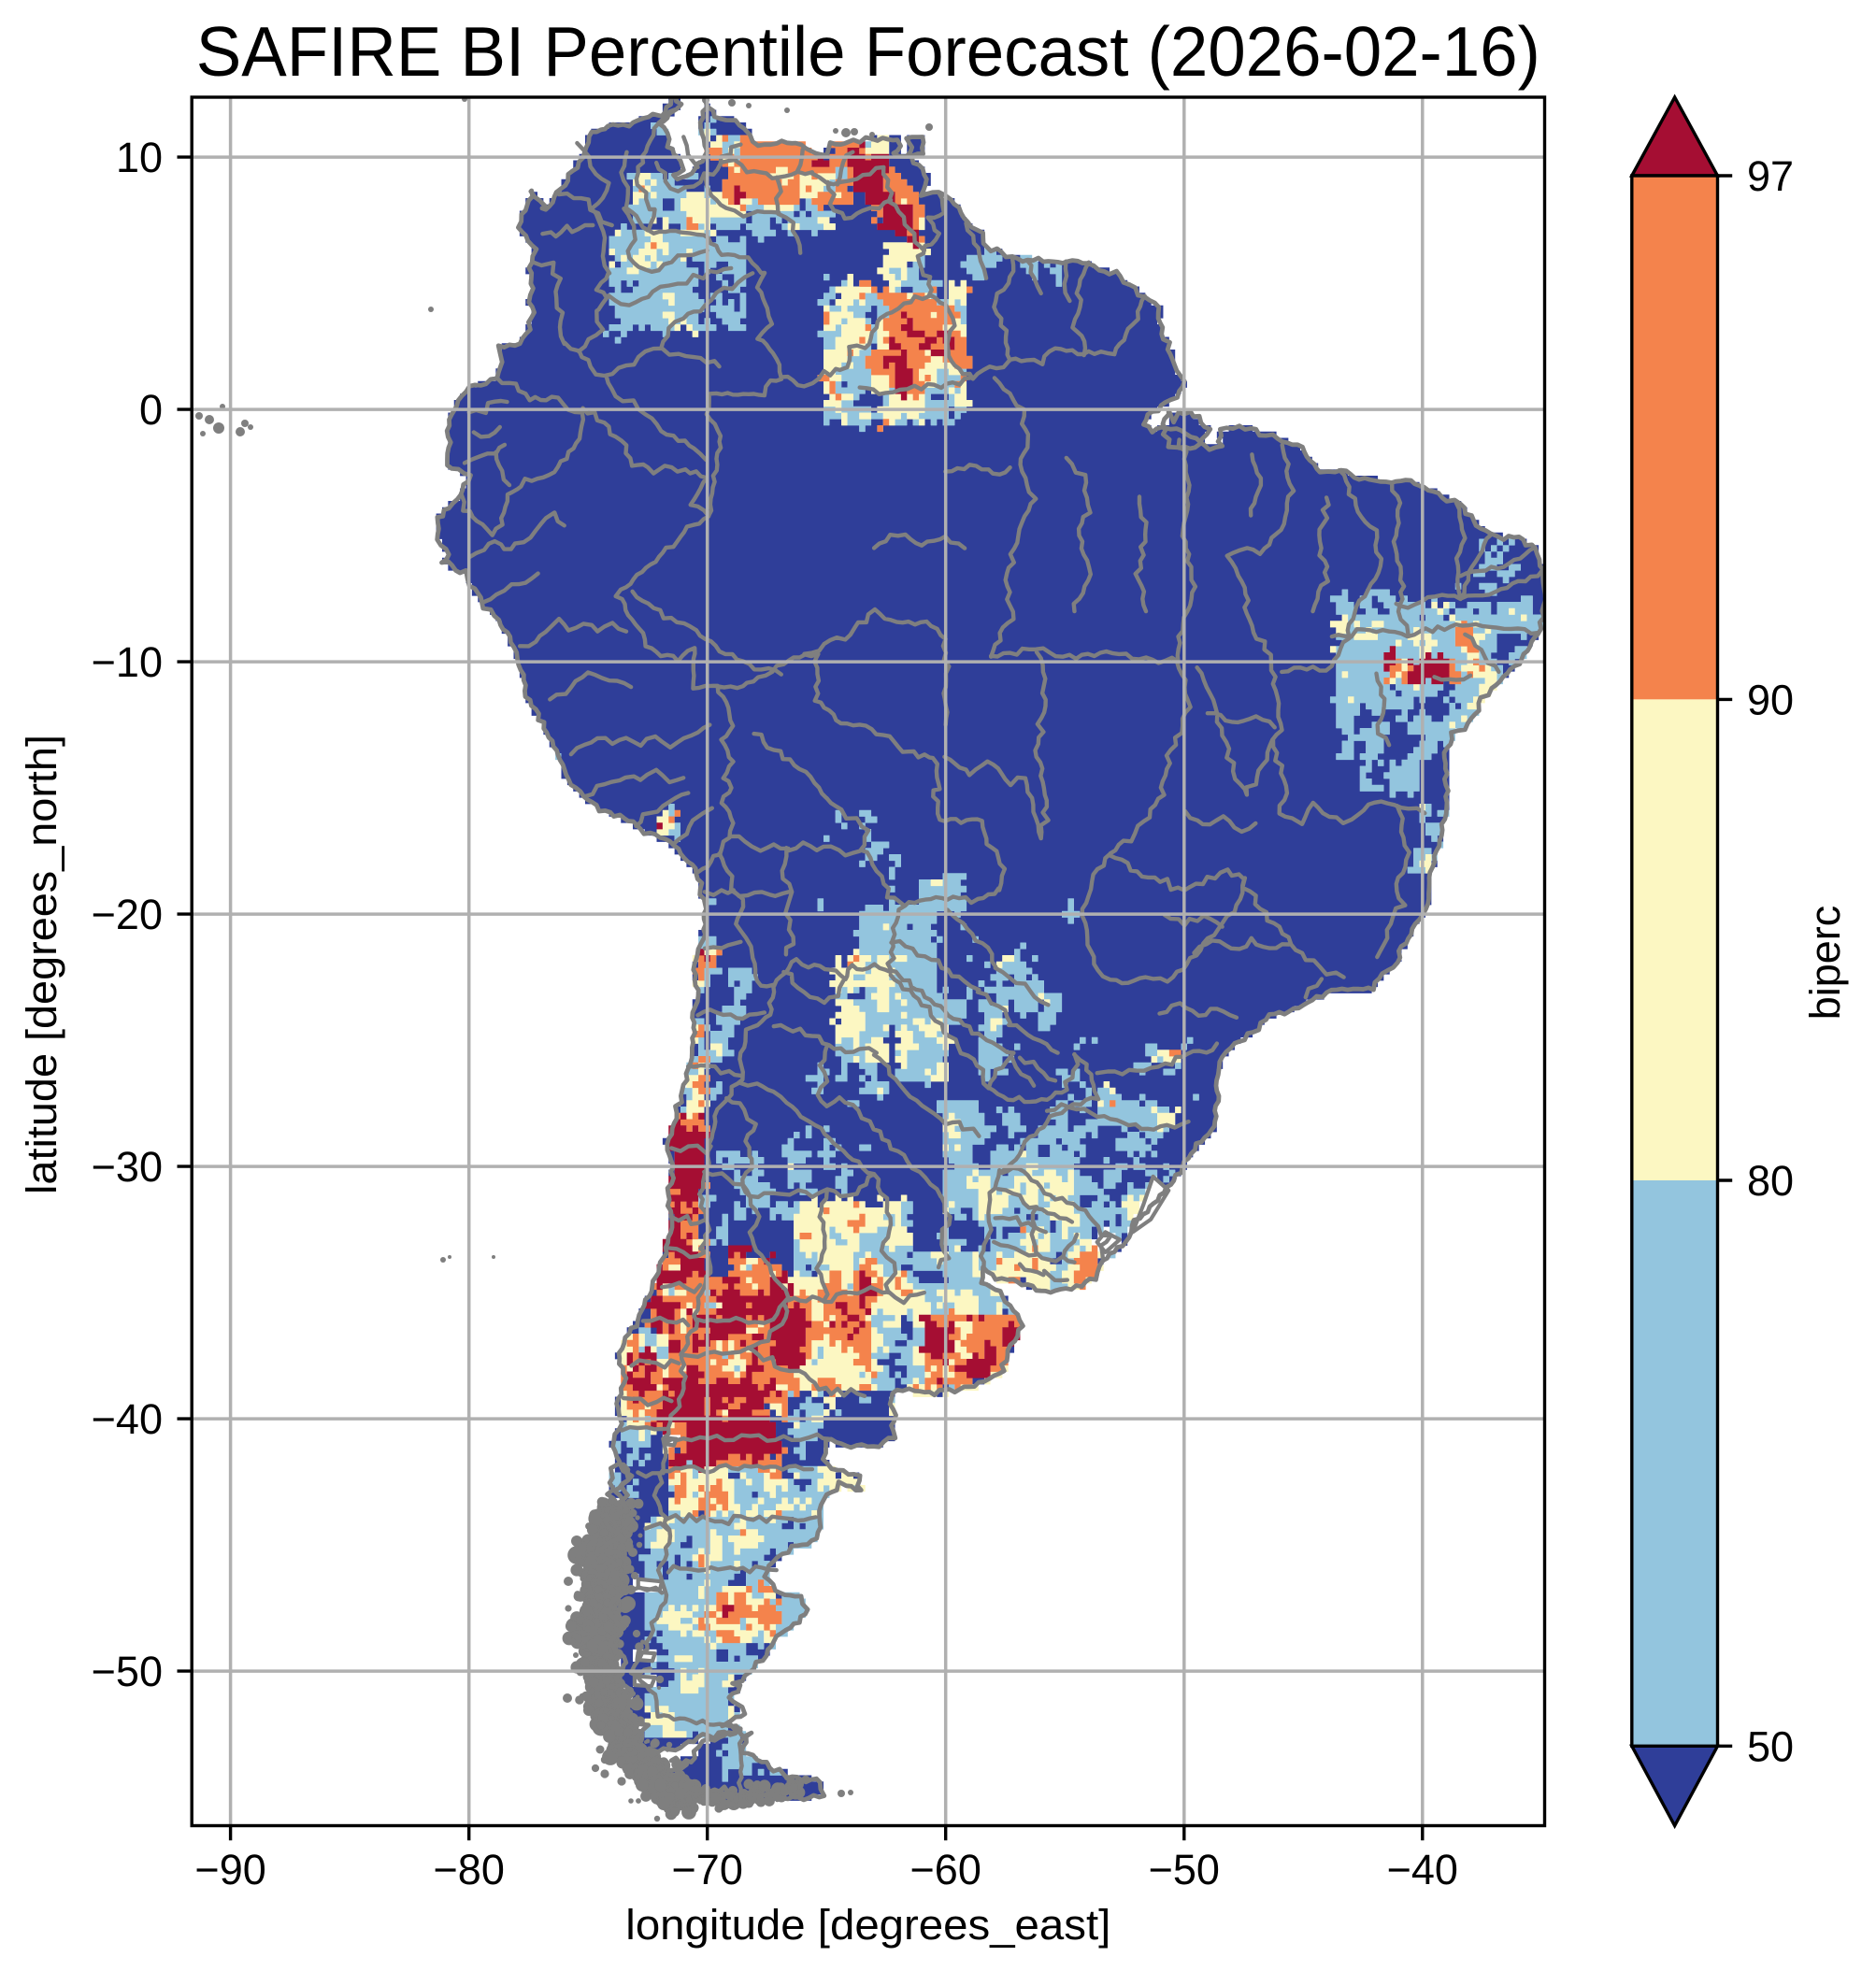 The image size is (1876, 1971). I want to click on svg-text: −60, so click(946, 1869).